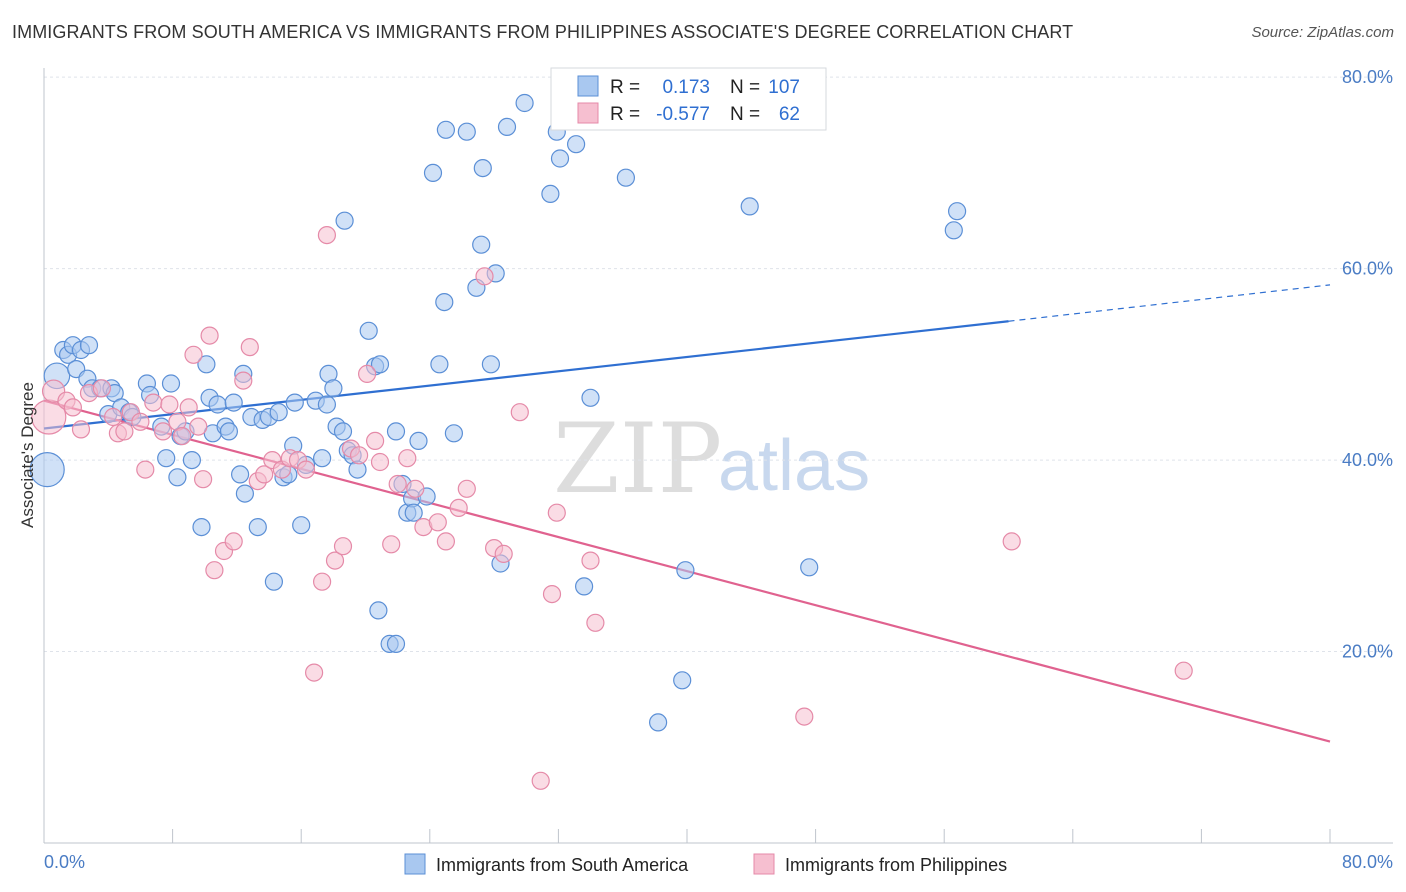 Image resolution: width=1406 pixels, height=892 pixels. Describe the element at coordinates (686, 87) in the screenshot. I see `legend-r-value-1: 0.173` at that location.